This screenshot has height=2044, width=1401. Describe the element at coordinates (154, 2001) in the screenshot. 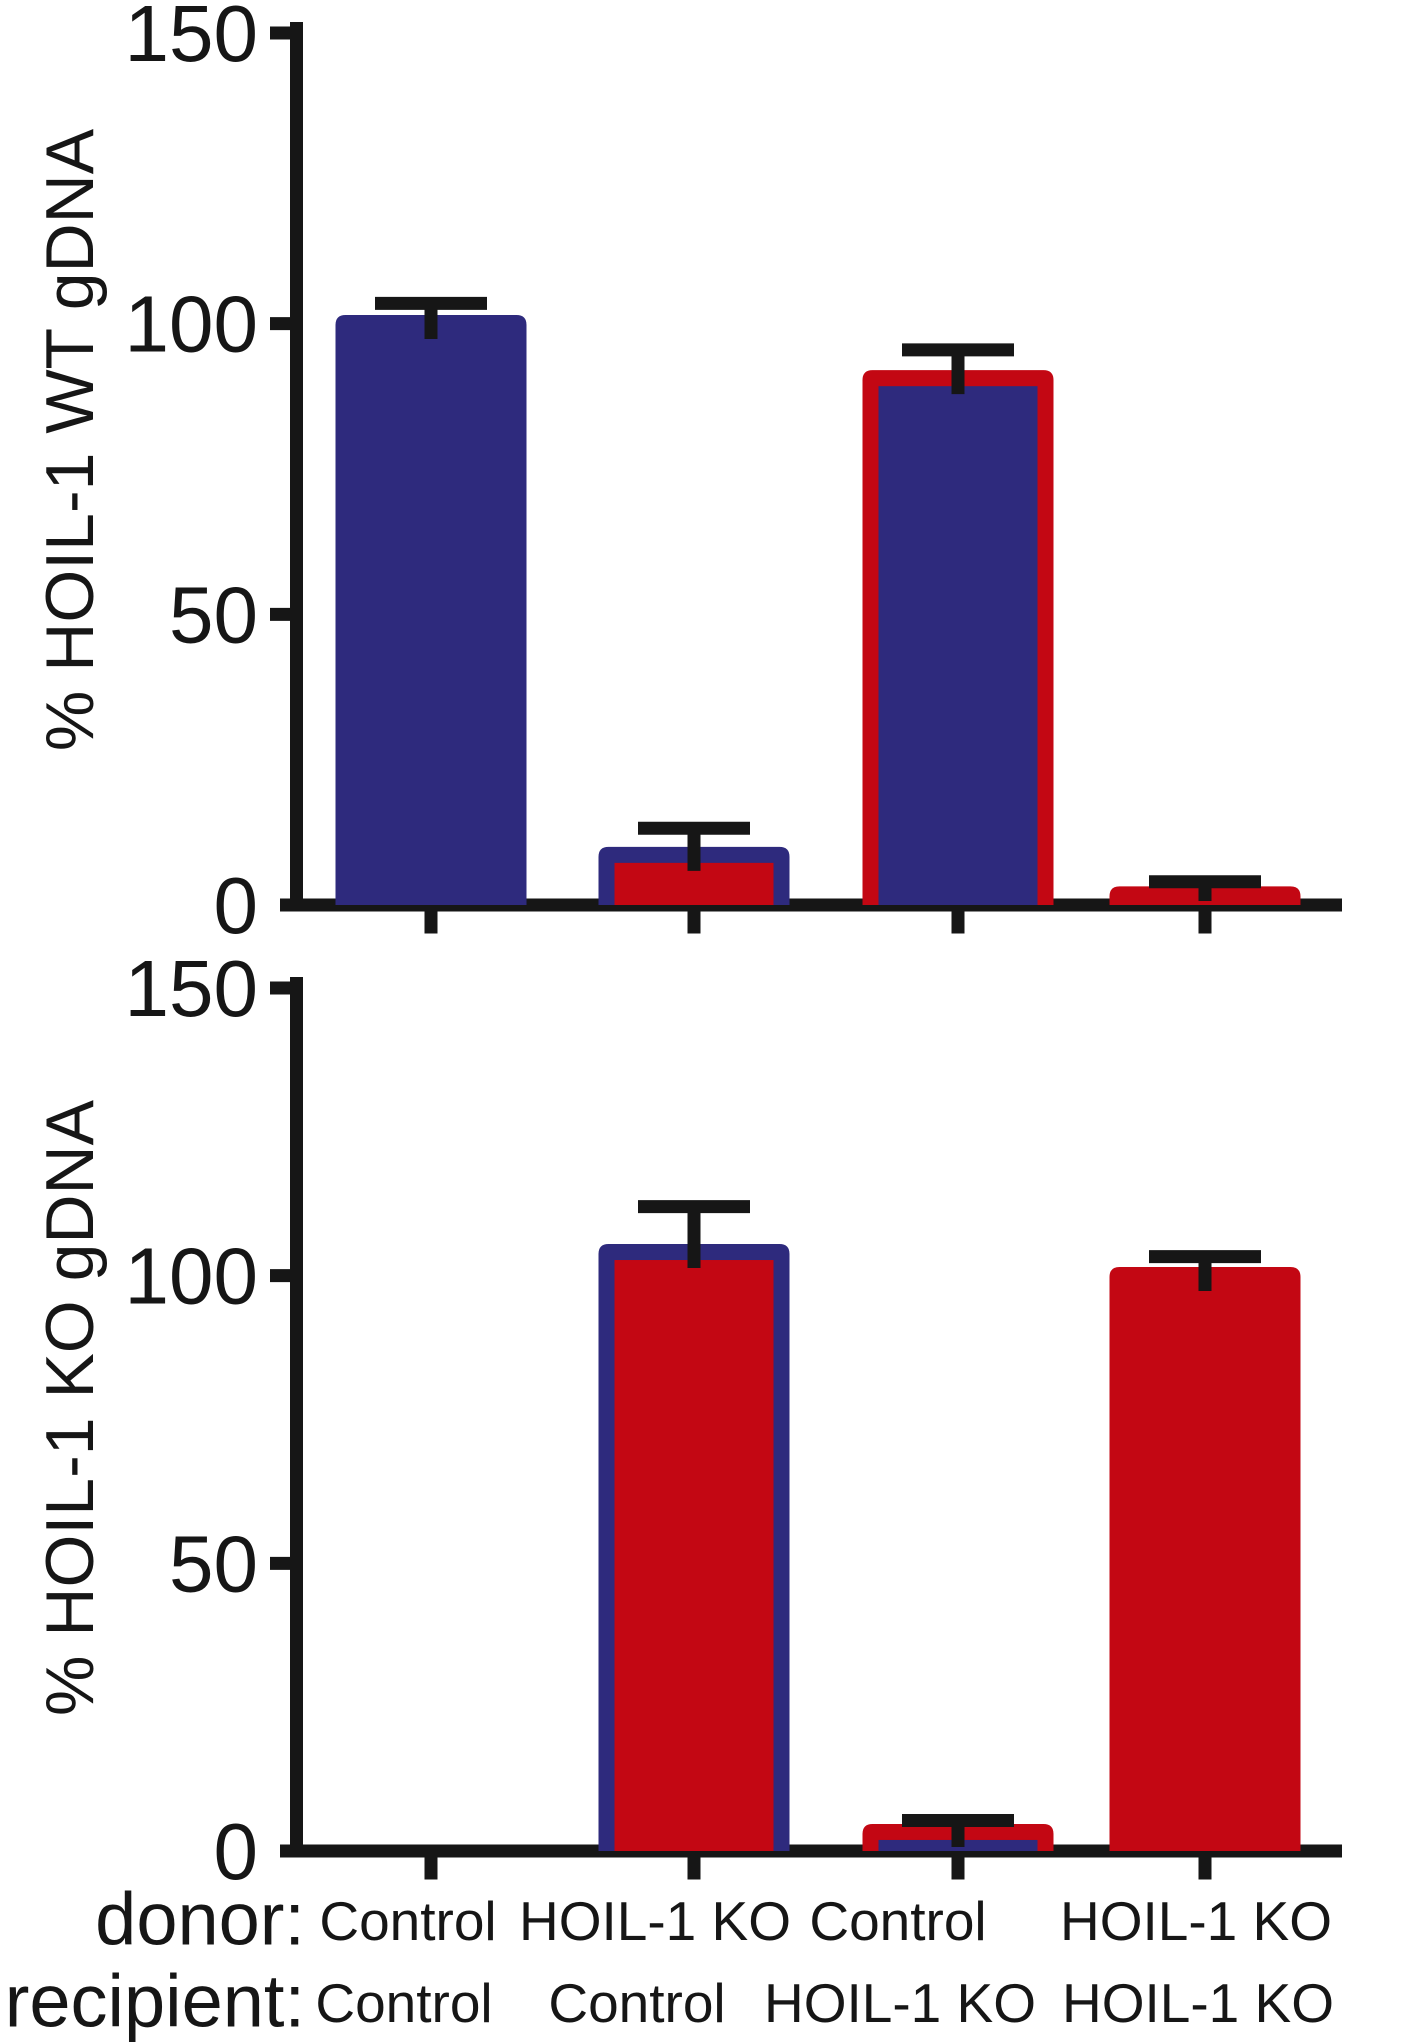

I see `recipient-row-label: recipient:` at that location.